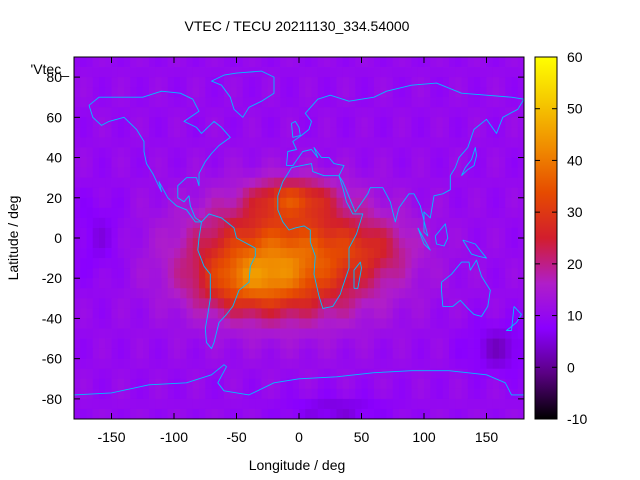  Describe the element at coordinates (243, 94) in the screenshot. I see `greenland-coastline` at that location.